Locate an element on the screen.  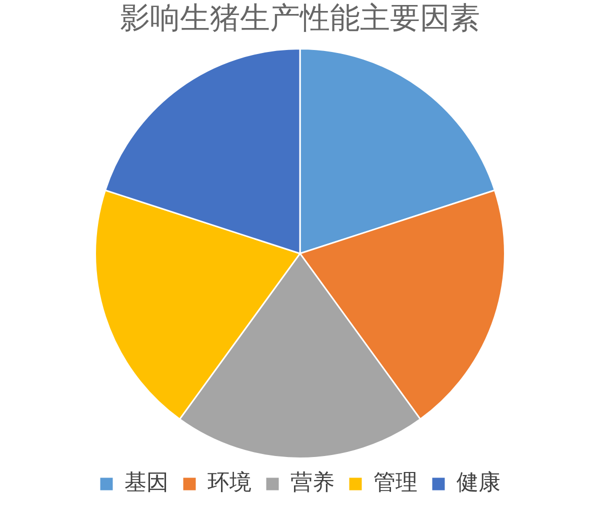
legend-label: 基因 is located at coordinates (146, 483).